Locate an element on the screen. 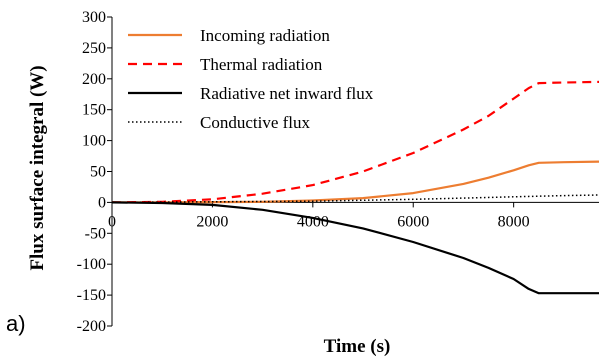 Image resolution: width=603 pixels, height=360 pixels. x-tick-label: 0 is located at coordinates (112, 221).